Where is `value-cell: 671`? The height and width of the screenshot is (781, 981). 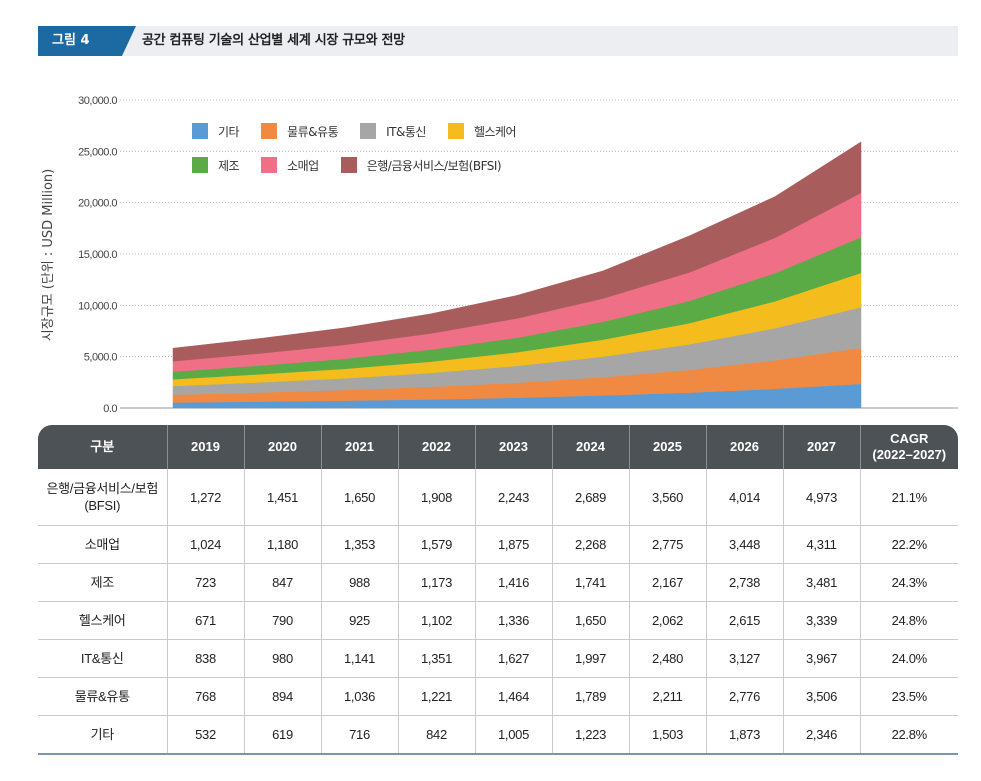
value-cell: 671 is located at coordinates (206, 620).